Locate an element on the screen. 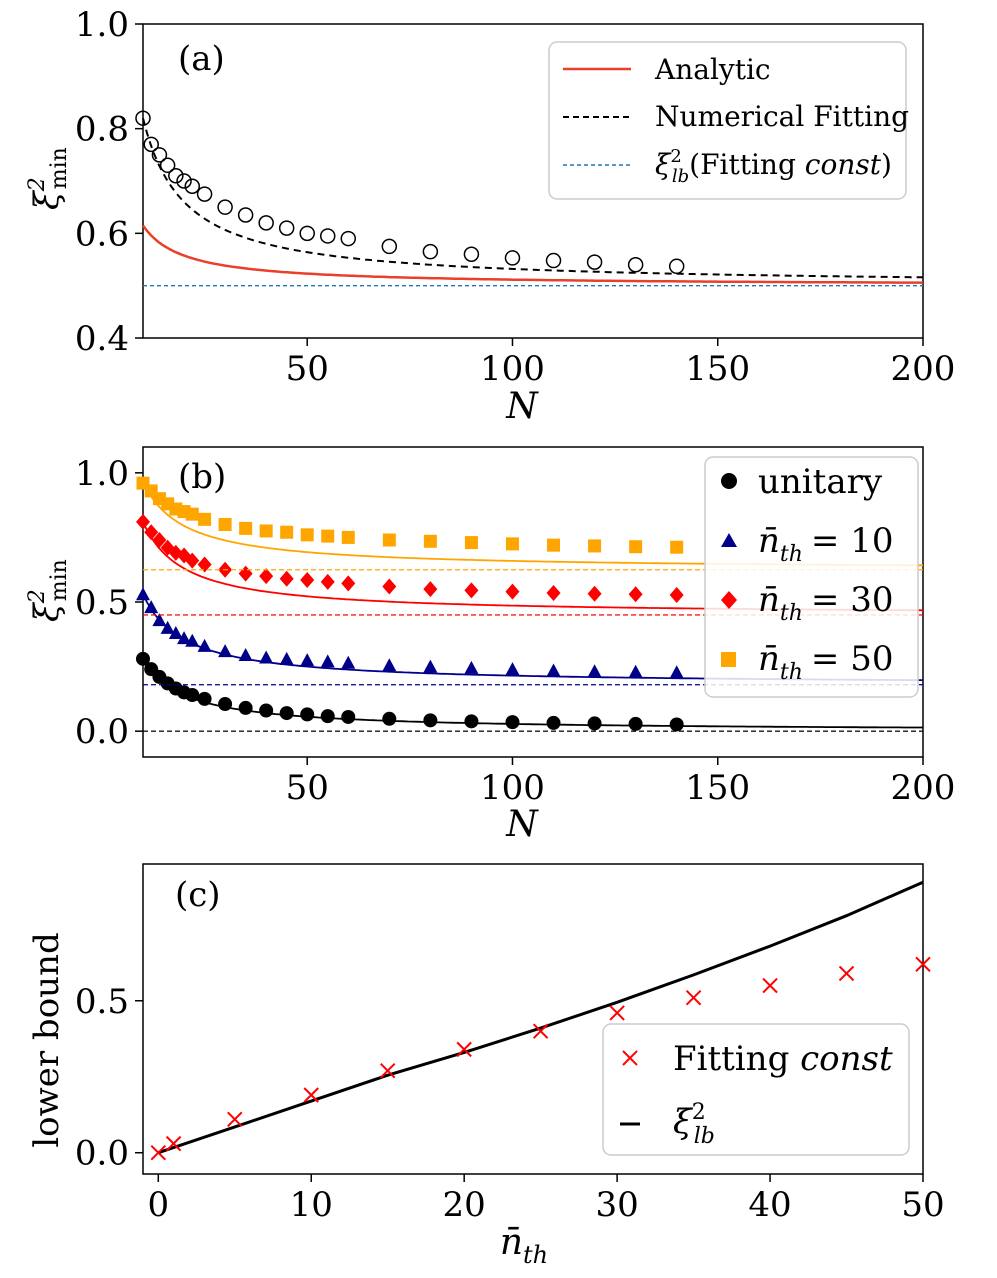 This screenshot has width=997, height=1278. fit-curve is located at coordinates (532, 693).